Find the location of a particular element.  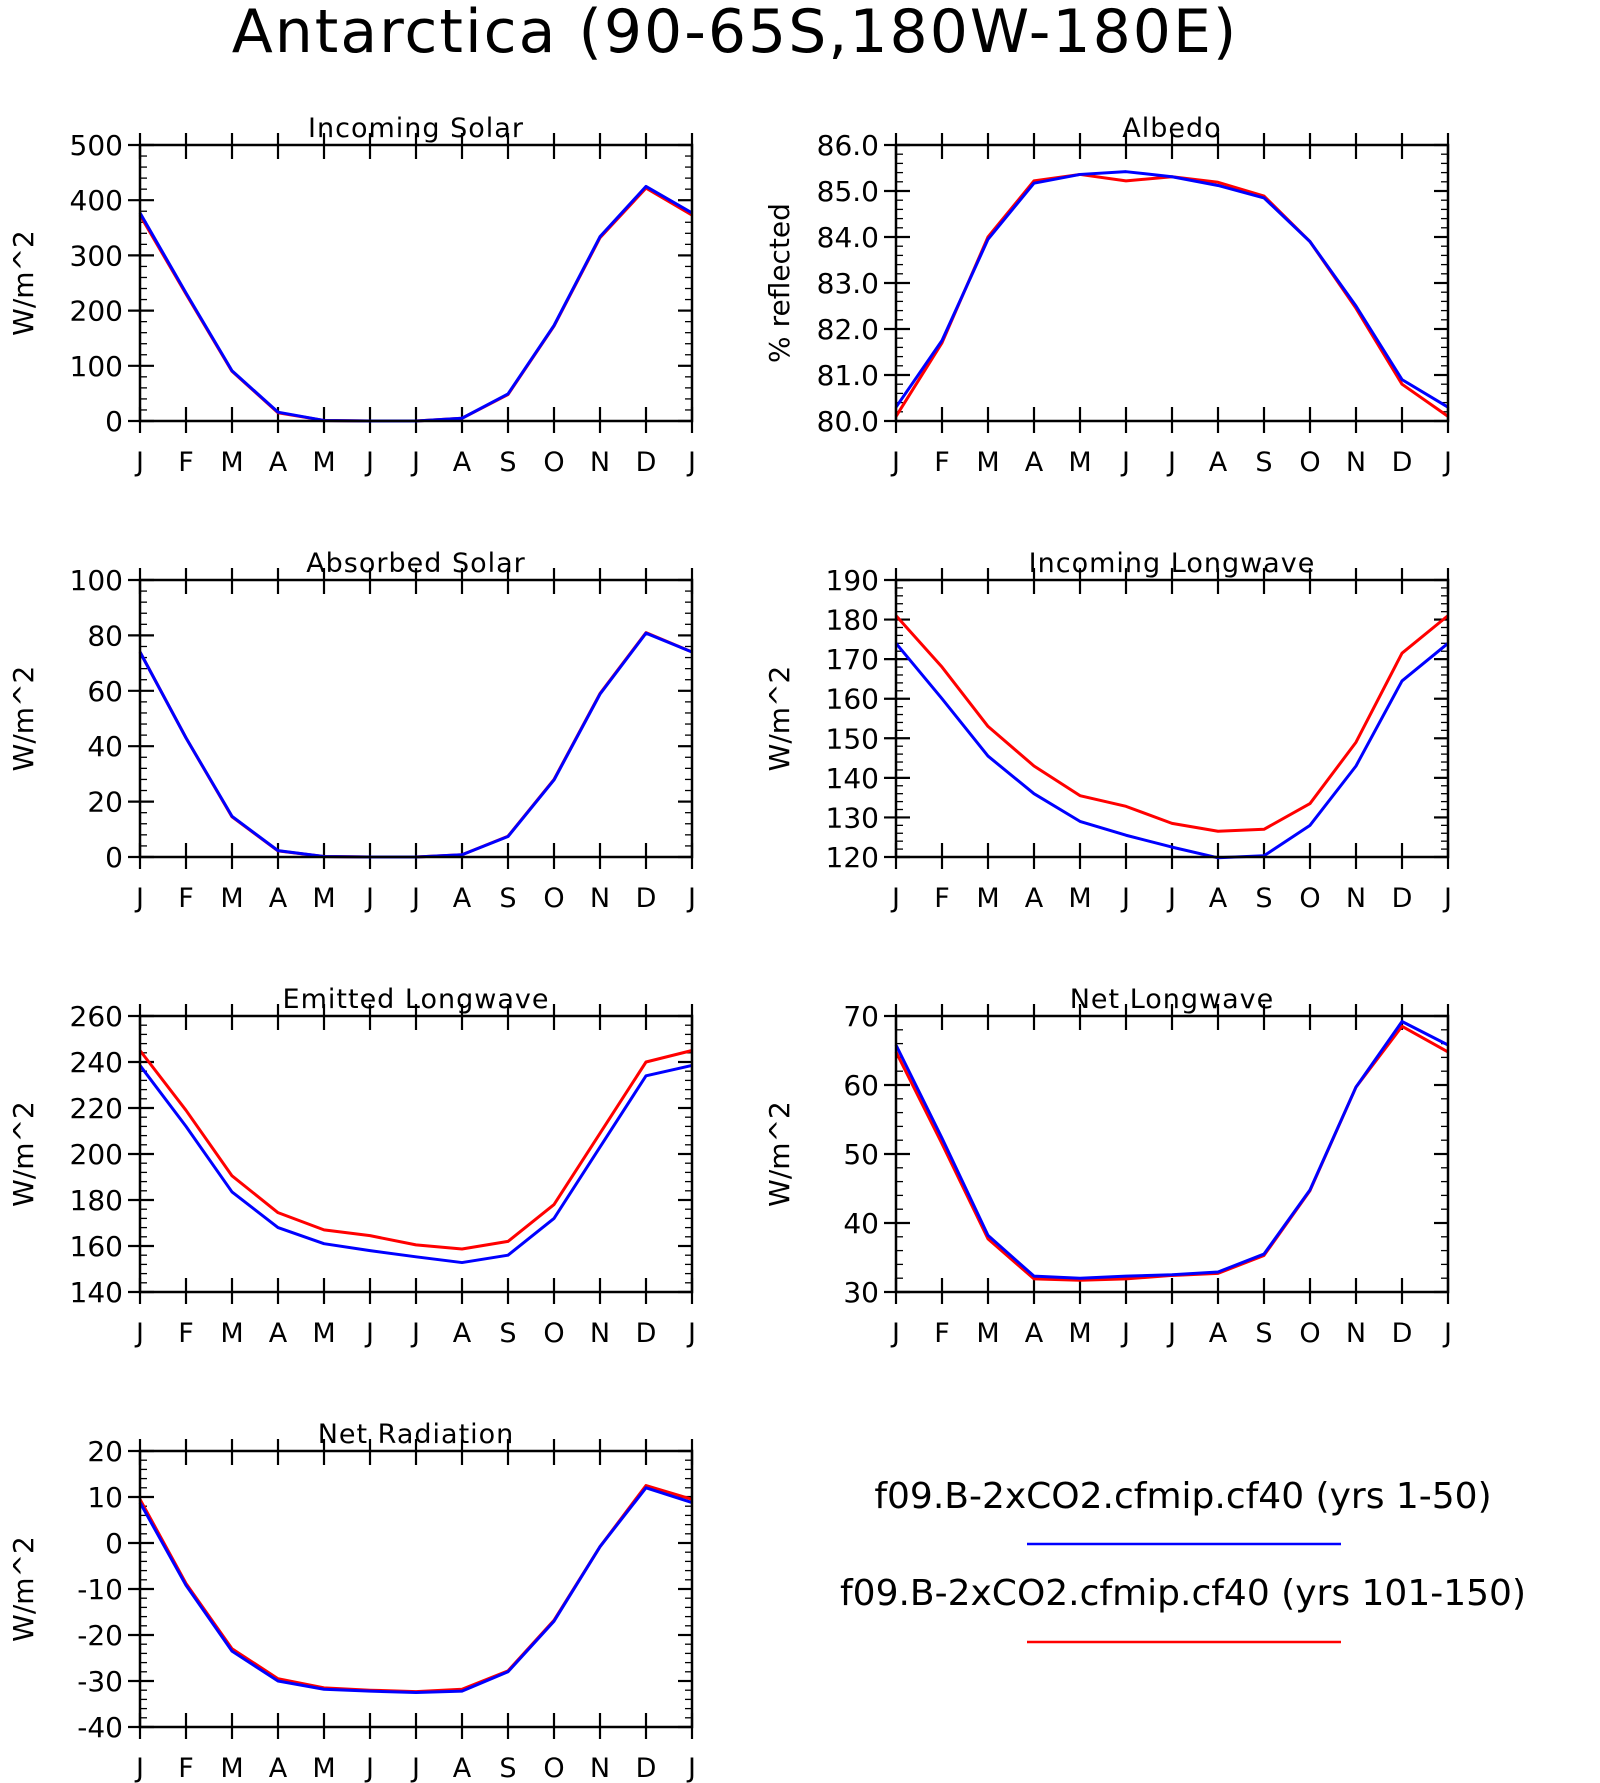

y-tick-label: -30 is located at coordinates (100, 1681).